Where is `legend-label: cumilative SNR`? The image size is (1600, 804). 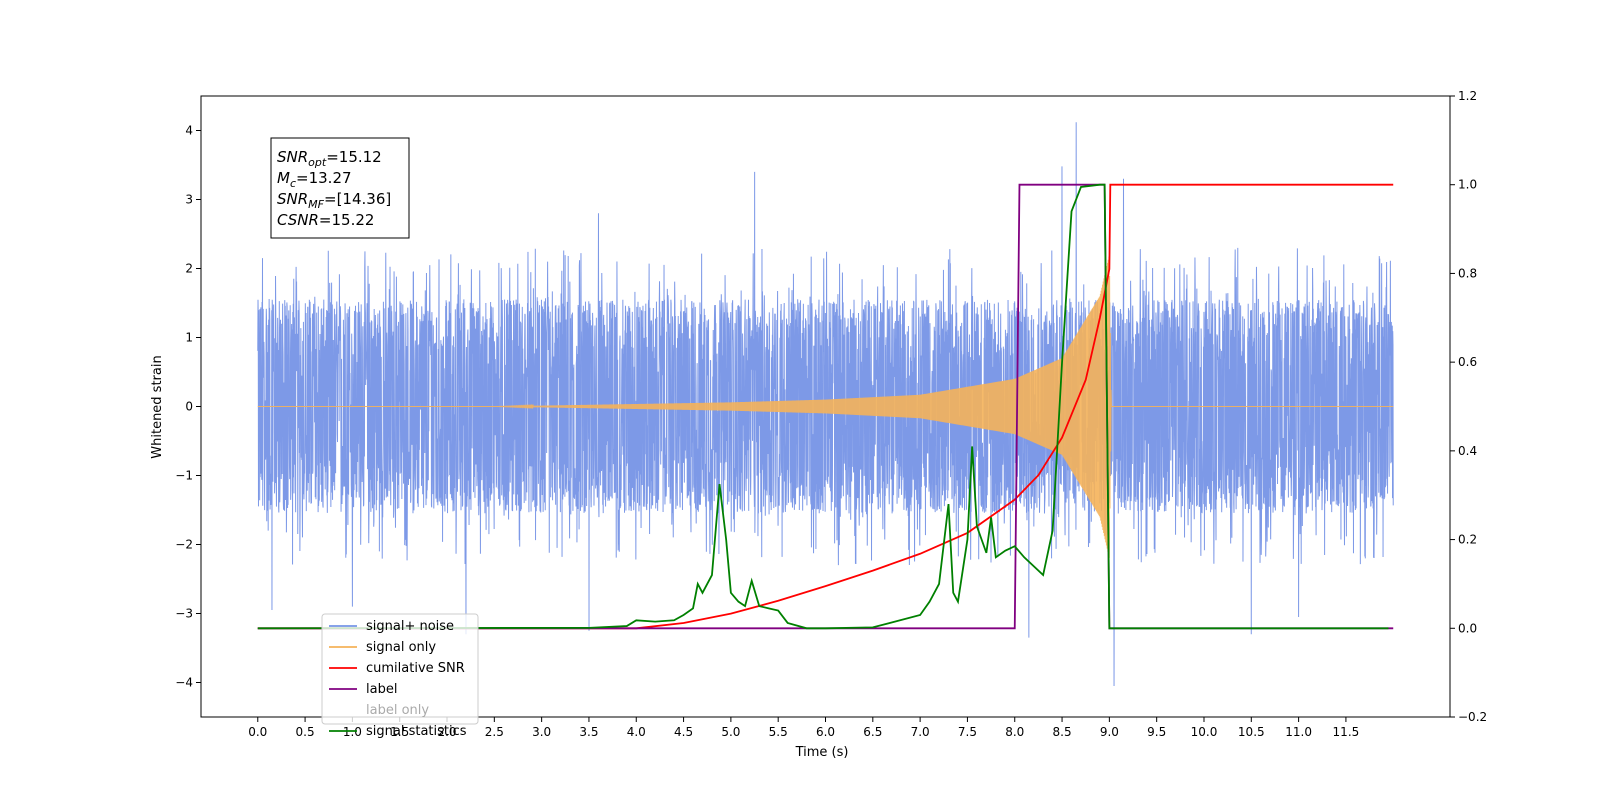
legend-label: cumilative SNR is located at coordinates (415, 668).